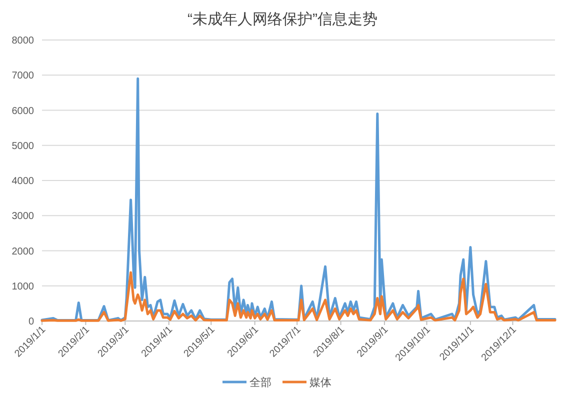  I want to click on y-tick-label: 5000, so click(23, 146).